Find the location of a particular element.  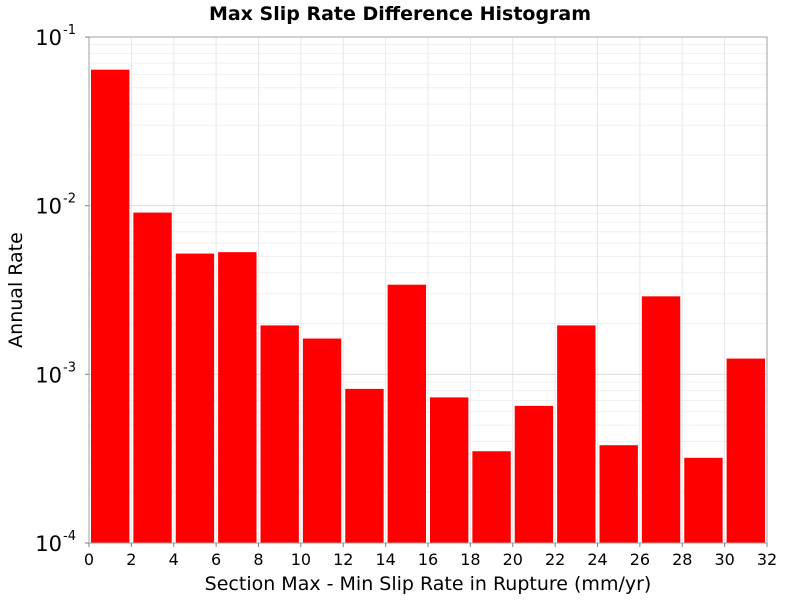

x-tick-label: 14 is located at coordinates (385, 559).